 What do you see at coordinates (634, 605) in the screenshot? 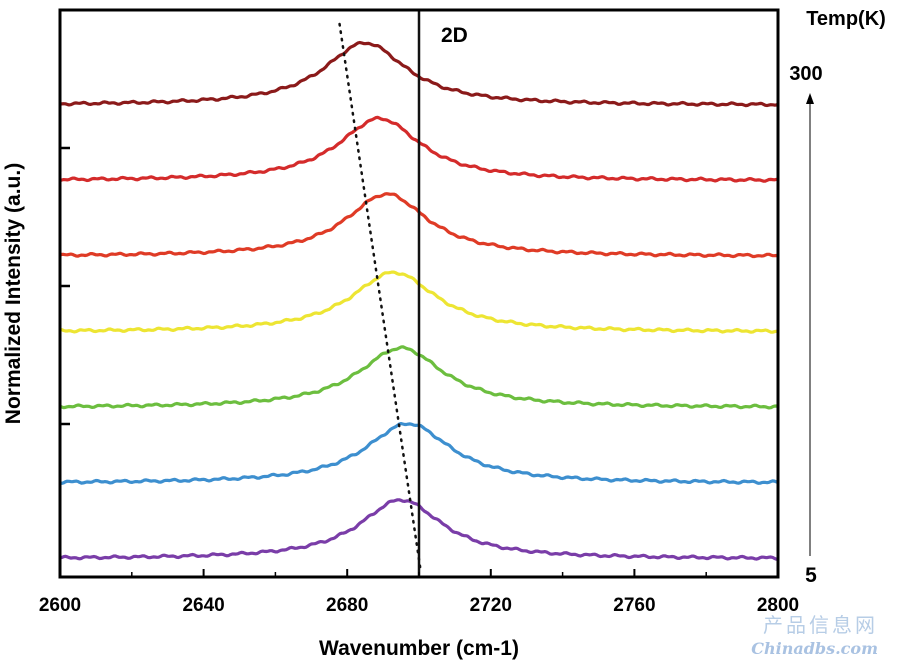
I see `x-tick-label: 2760` at bounding box center [634, 605].